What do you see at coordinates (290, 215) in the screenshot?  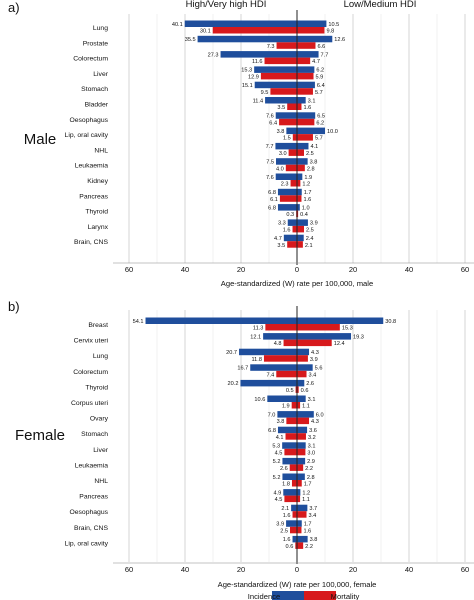 I see `value-label-mortality-high-hdi: 0.3` at bounding box center [290, 215].